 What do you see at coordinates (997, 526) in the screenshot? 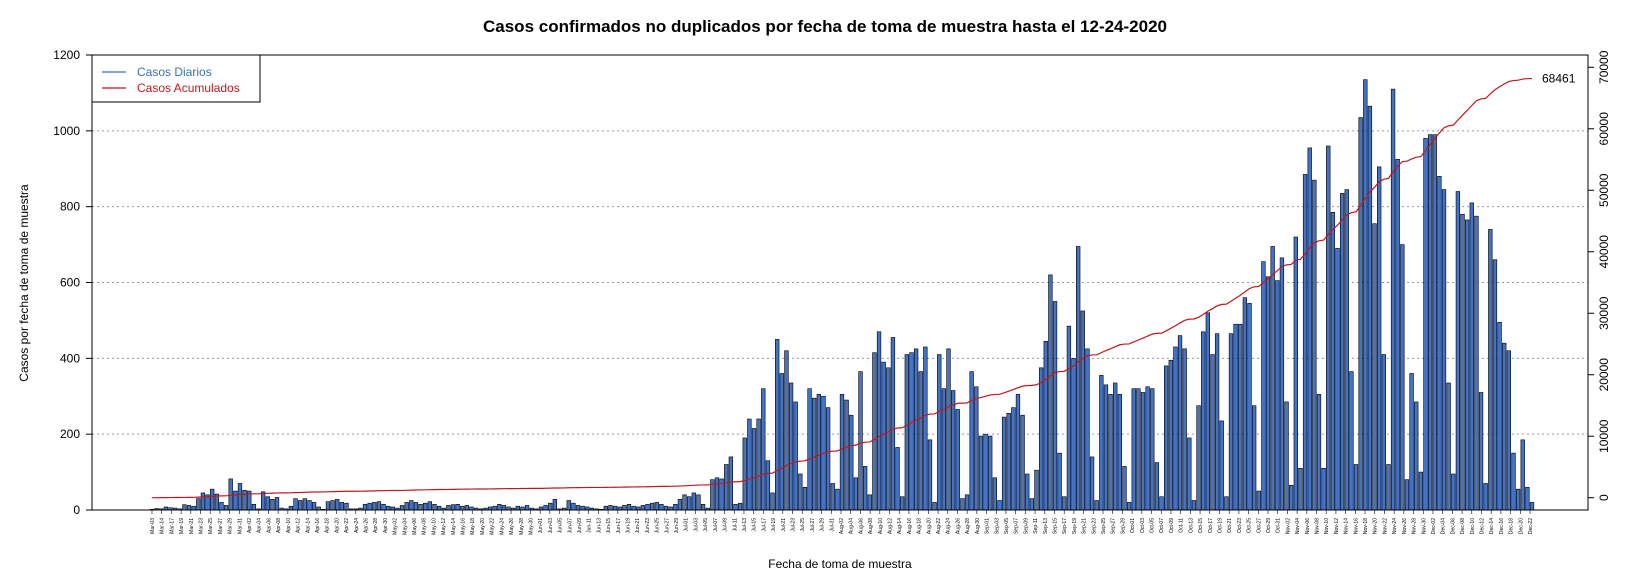
I see `x-tick-label: Sep-03` at bounding box center [997, 526].